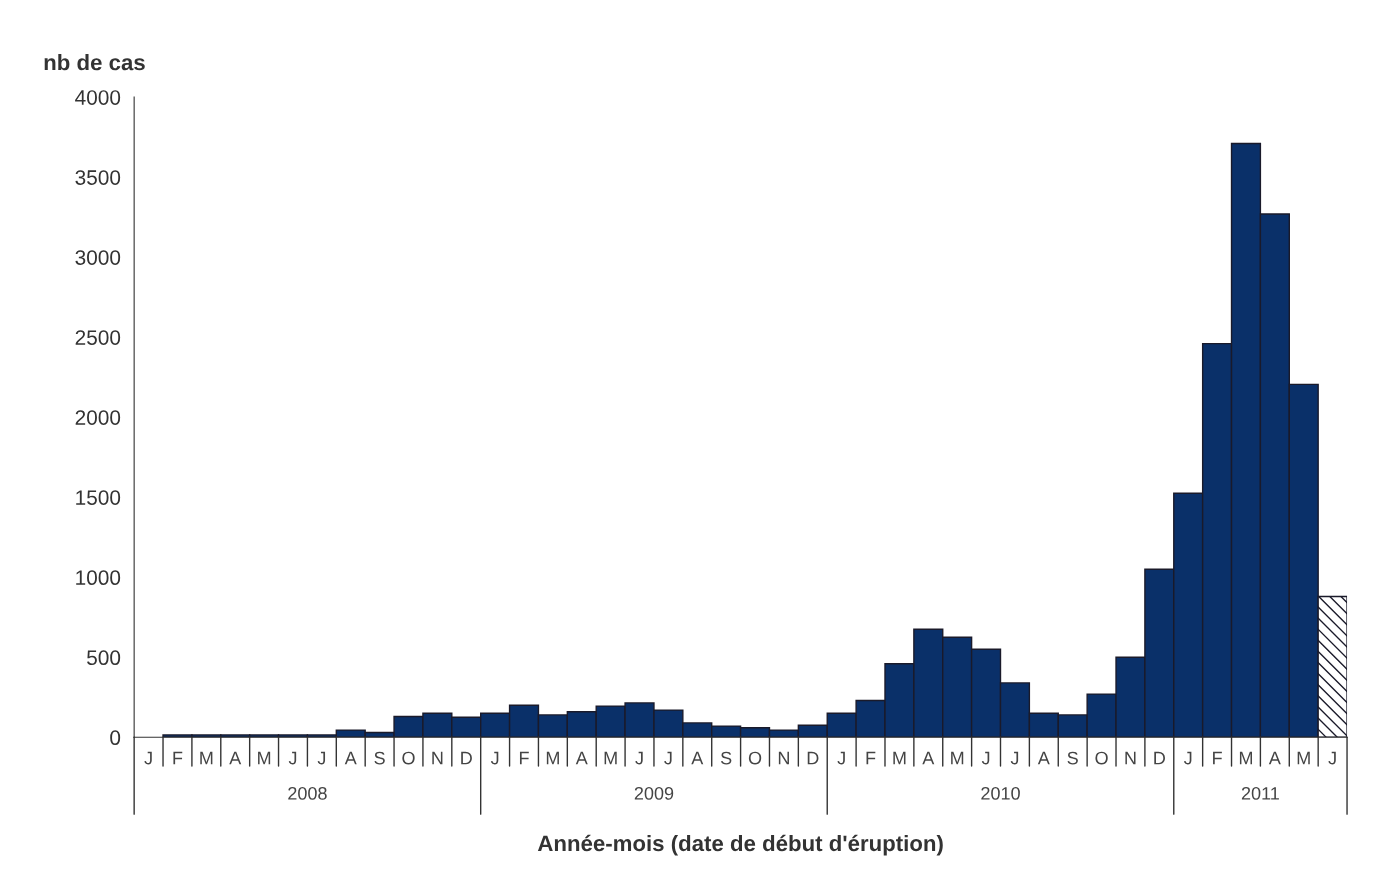  I want to click on text: 2011, so click(1260, 793).